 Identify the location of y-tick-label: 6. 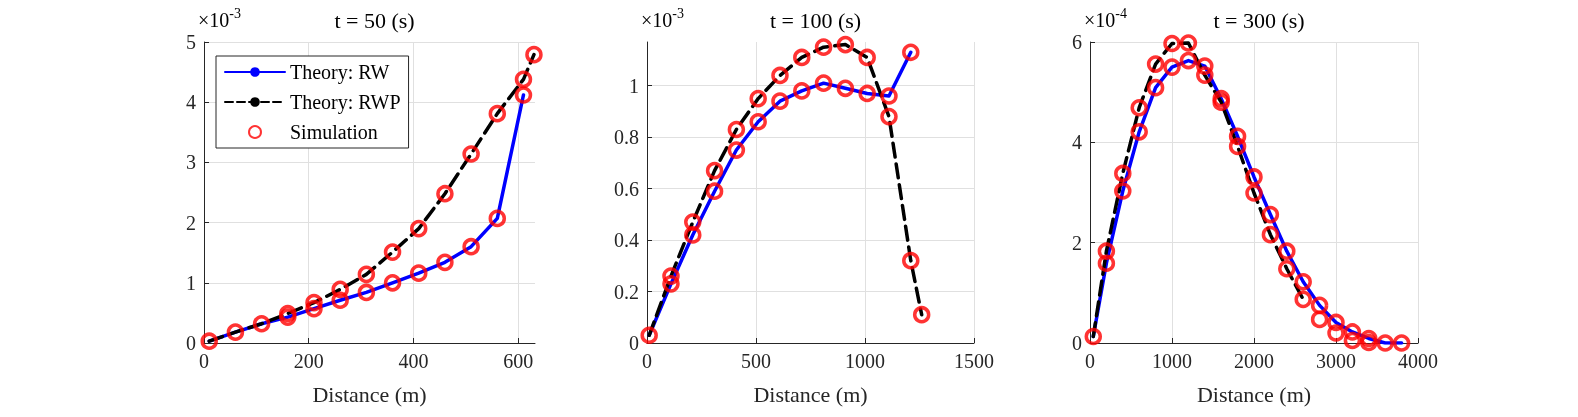
(1077, 42).